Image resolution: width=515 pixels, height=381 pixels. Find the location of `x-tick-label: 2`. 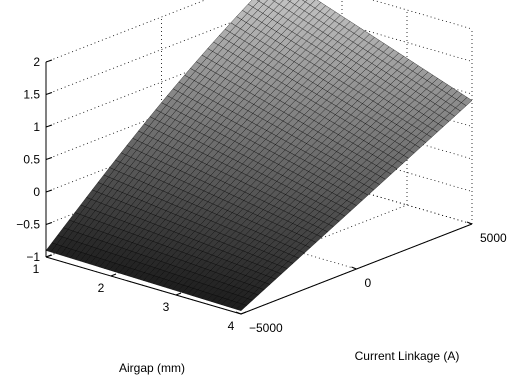

x-tick-label: 2 is located at coordinates (101, 288).